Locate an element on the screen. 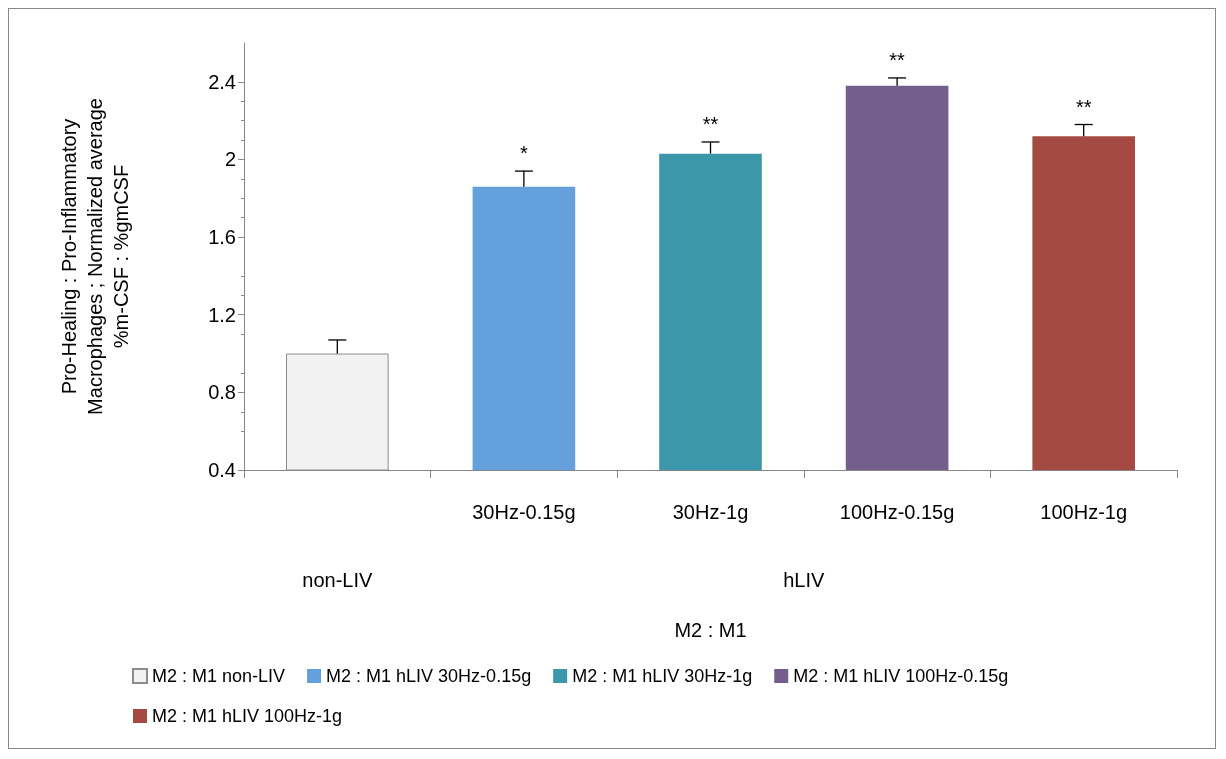  data-label: * is located at coordinates (524, 153).